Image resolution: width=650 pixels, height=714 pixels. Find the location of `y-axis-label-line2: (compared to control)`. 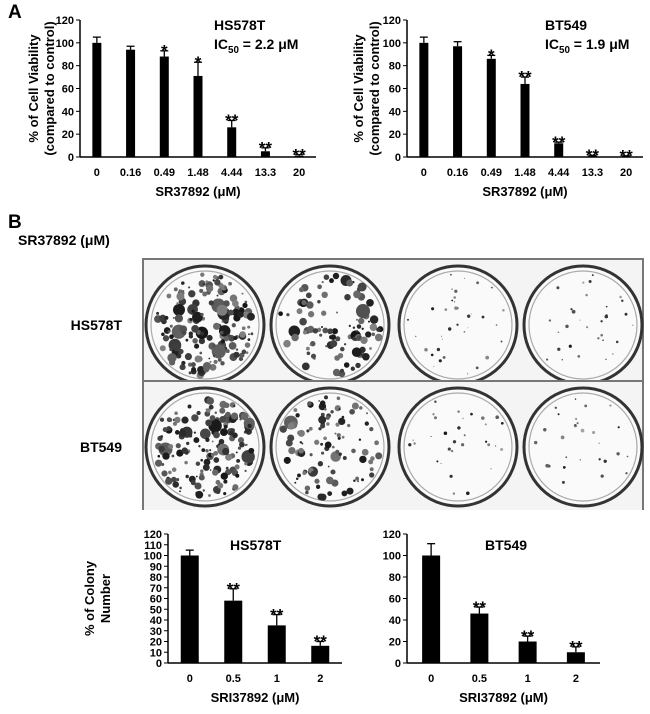

y-axis-label-line2: (compared to control) is located at coordinates (49, 88).